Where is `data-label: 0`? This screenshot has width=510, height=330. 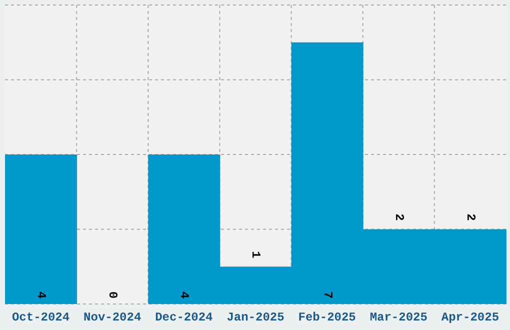
data-label: 0 is located at coordinates (113, 295).